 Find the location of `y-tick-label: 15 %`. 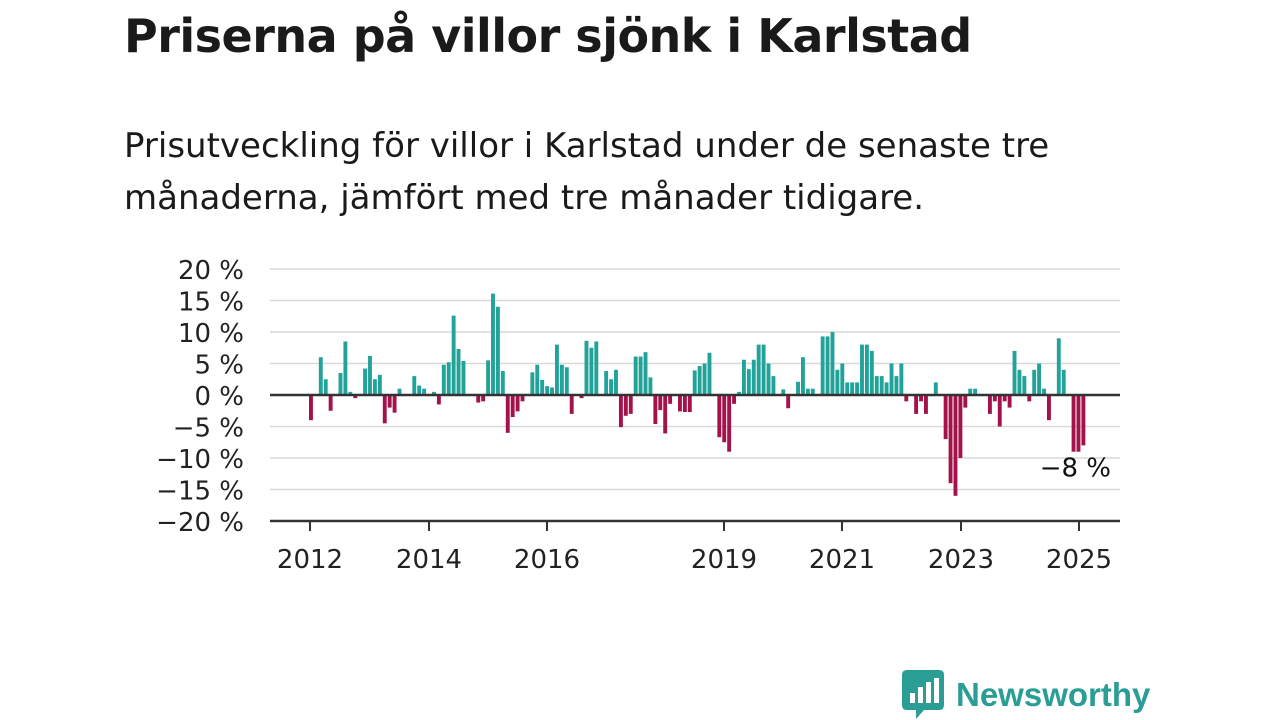

y-tick-label: 15 % is located at coordinates (211, 303).